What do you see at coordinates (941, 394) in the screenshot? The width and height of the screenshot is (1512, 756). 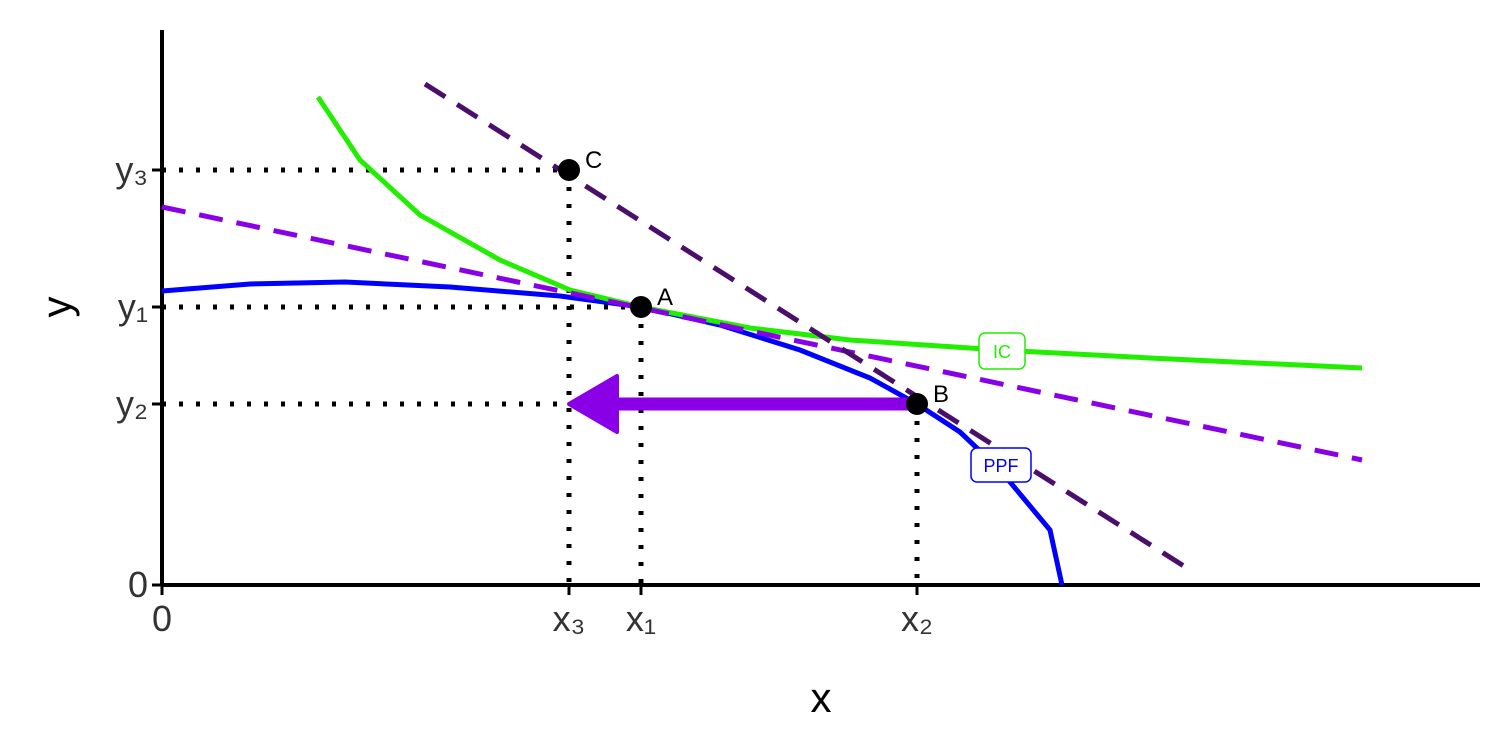 I see `point-label: B` at bounding box center [941, 394].